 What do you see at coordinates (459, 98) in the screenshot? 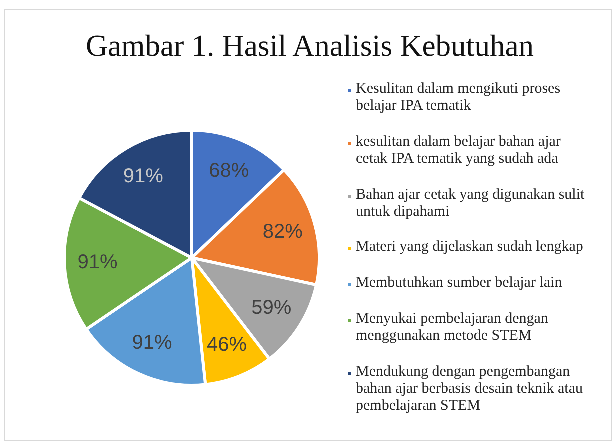
I see `legend-label: Kesulitan dalam mengikuti proses belajar IPA tematik` at bounding box center [459, 98].